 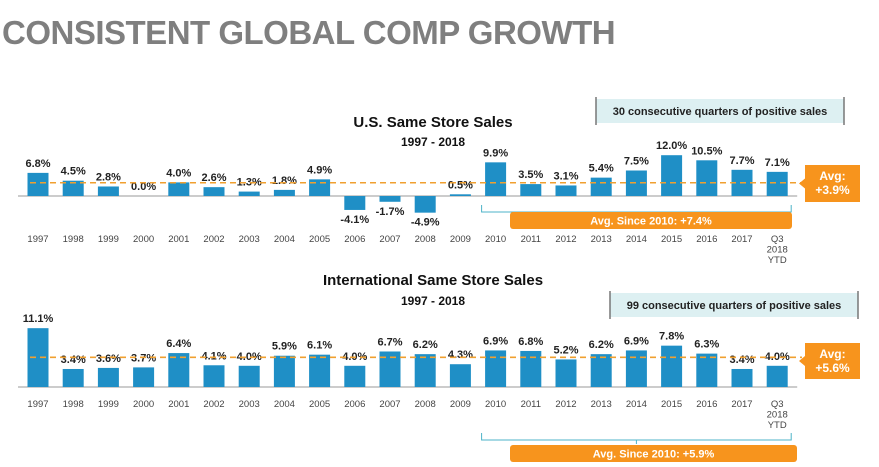 I want to click on tick-label: 2006, so click(x=354, y=239).